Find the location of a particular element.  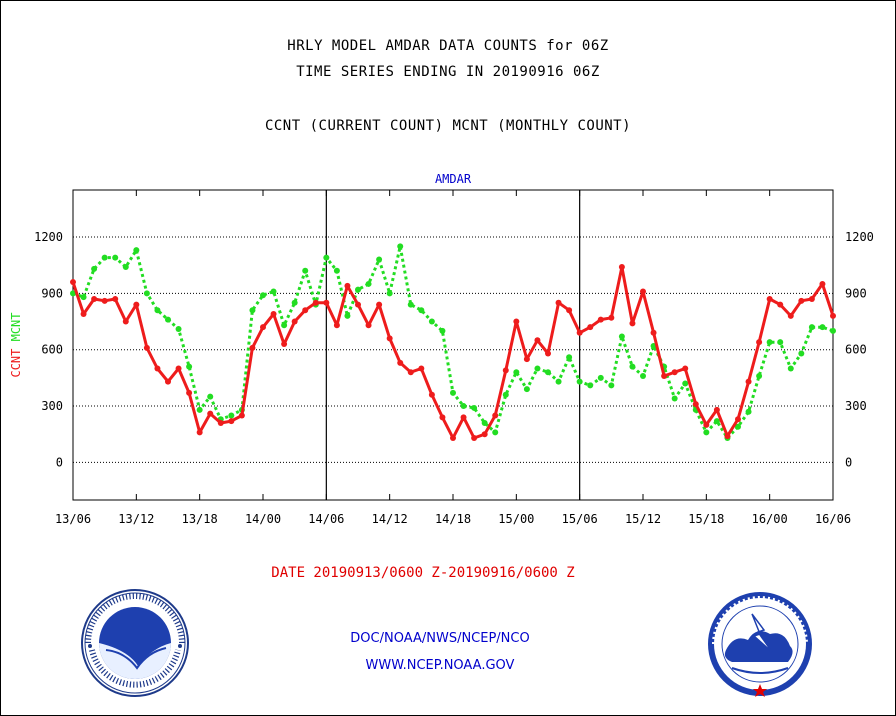

y-axis-label-ccnt: CCNT is located at coordinates (16, 359).